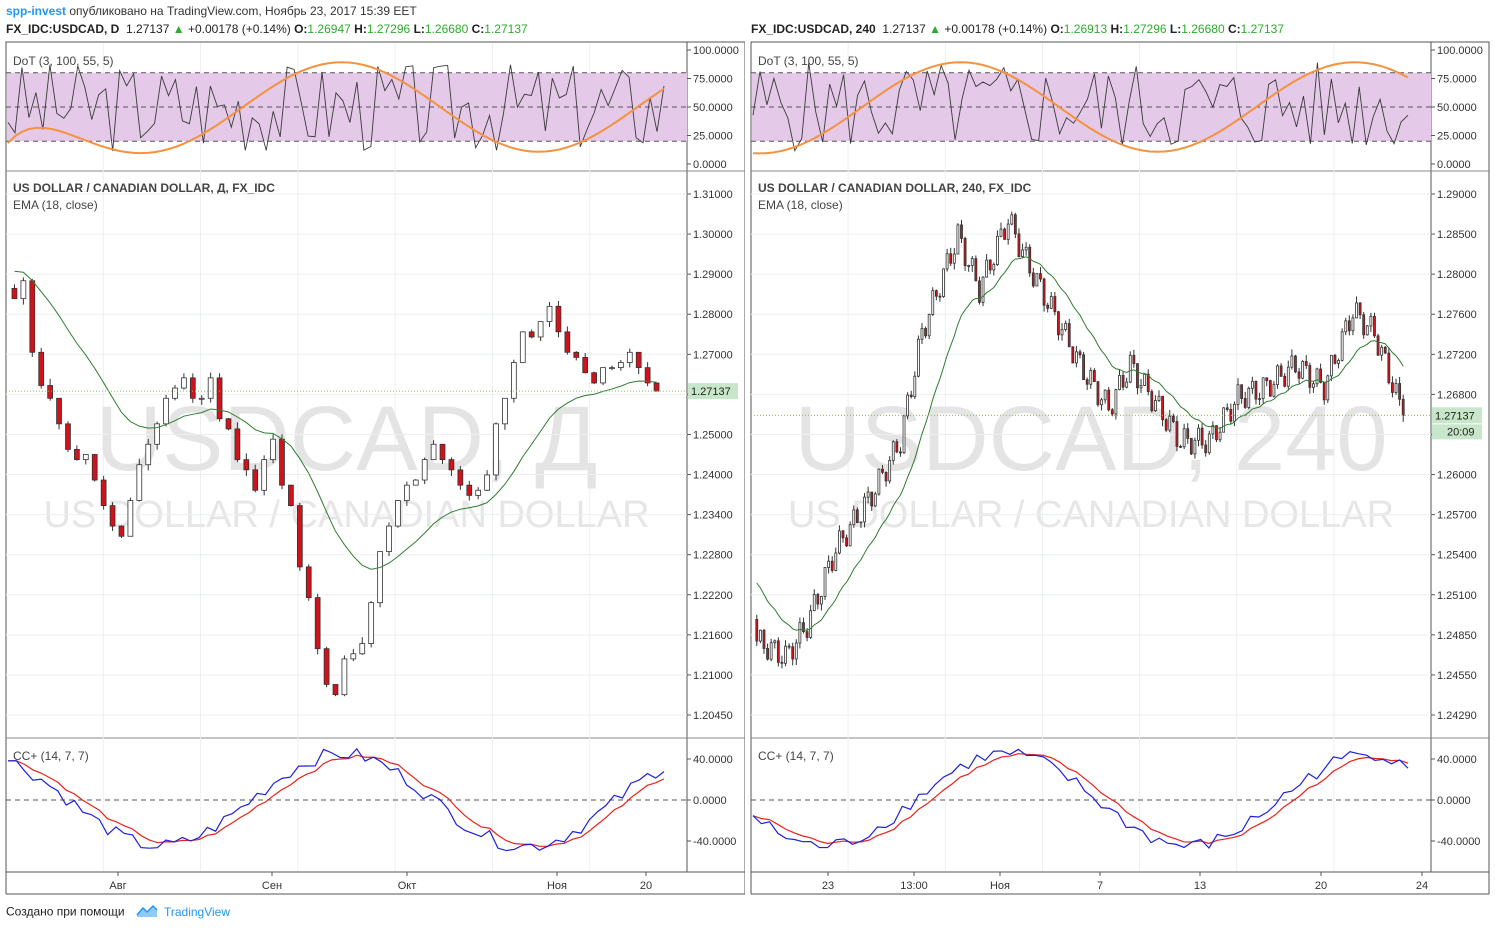 The width and height of the screenshot is (1495, 931). I want to click on dot-title: DoT (3, 100, 55, 5), so click(63, 61).